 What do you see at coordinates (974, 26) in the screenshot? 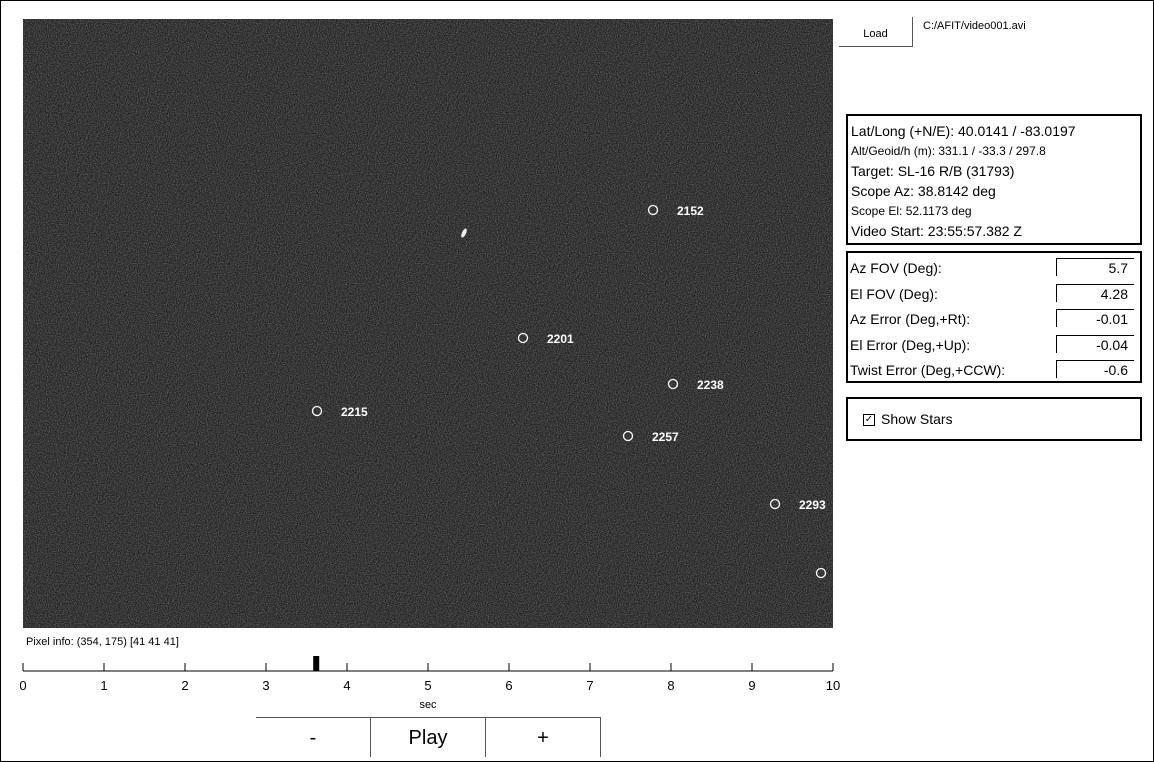
I see `file-path: C:/AFIT/video001.avi` at bounding box center [974, 26].